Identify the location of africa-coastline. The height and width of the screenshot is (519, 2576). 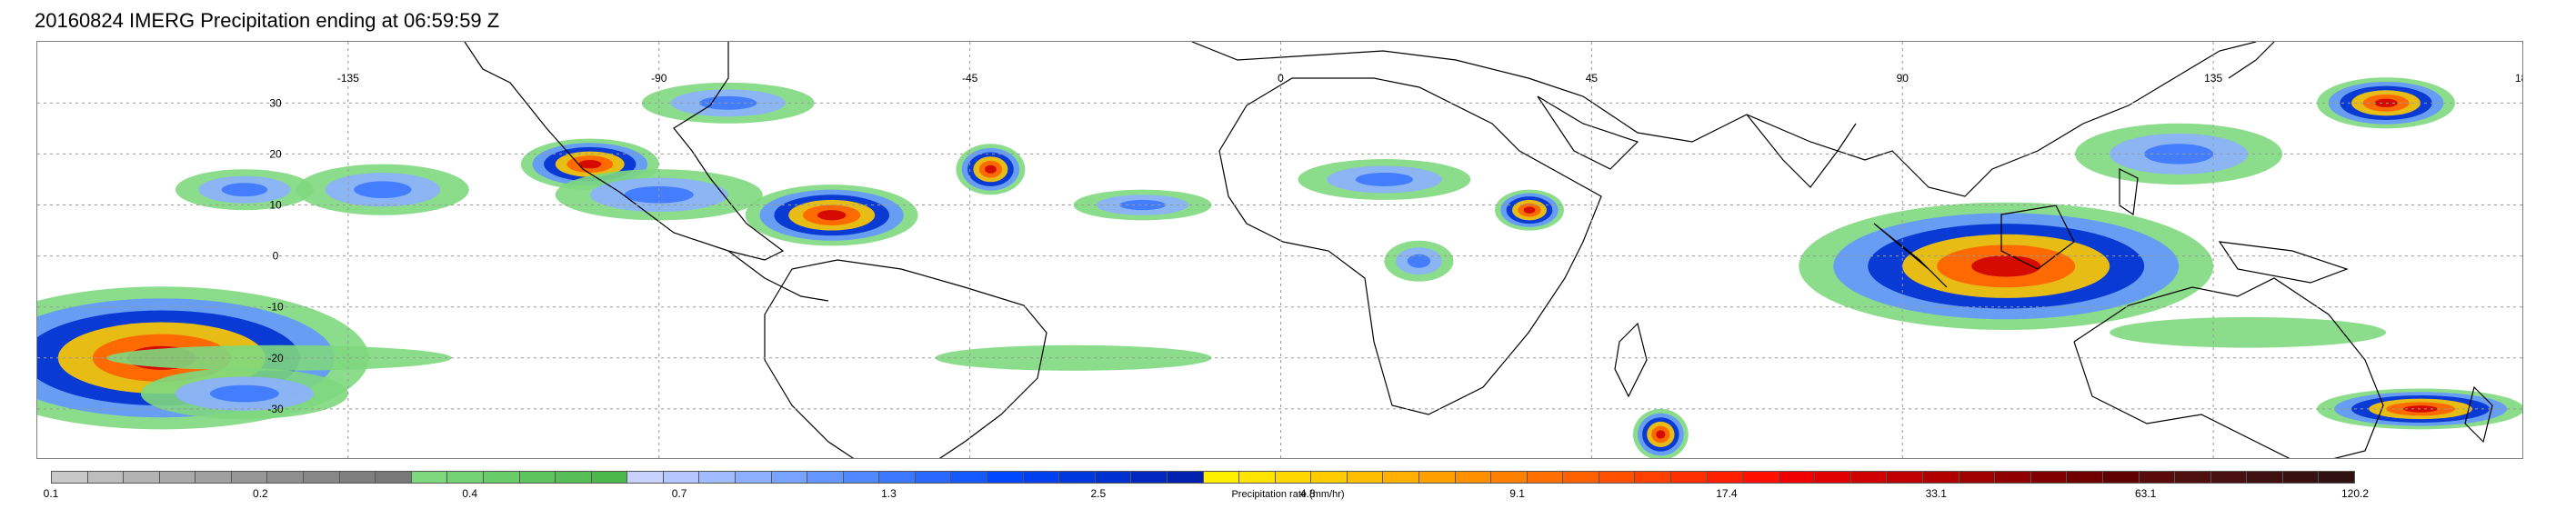
(1410, 246).